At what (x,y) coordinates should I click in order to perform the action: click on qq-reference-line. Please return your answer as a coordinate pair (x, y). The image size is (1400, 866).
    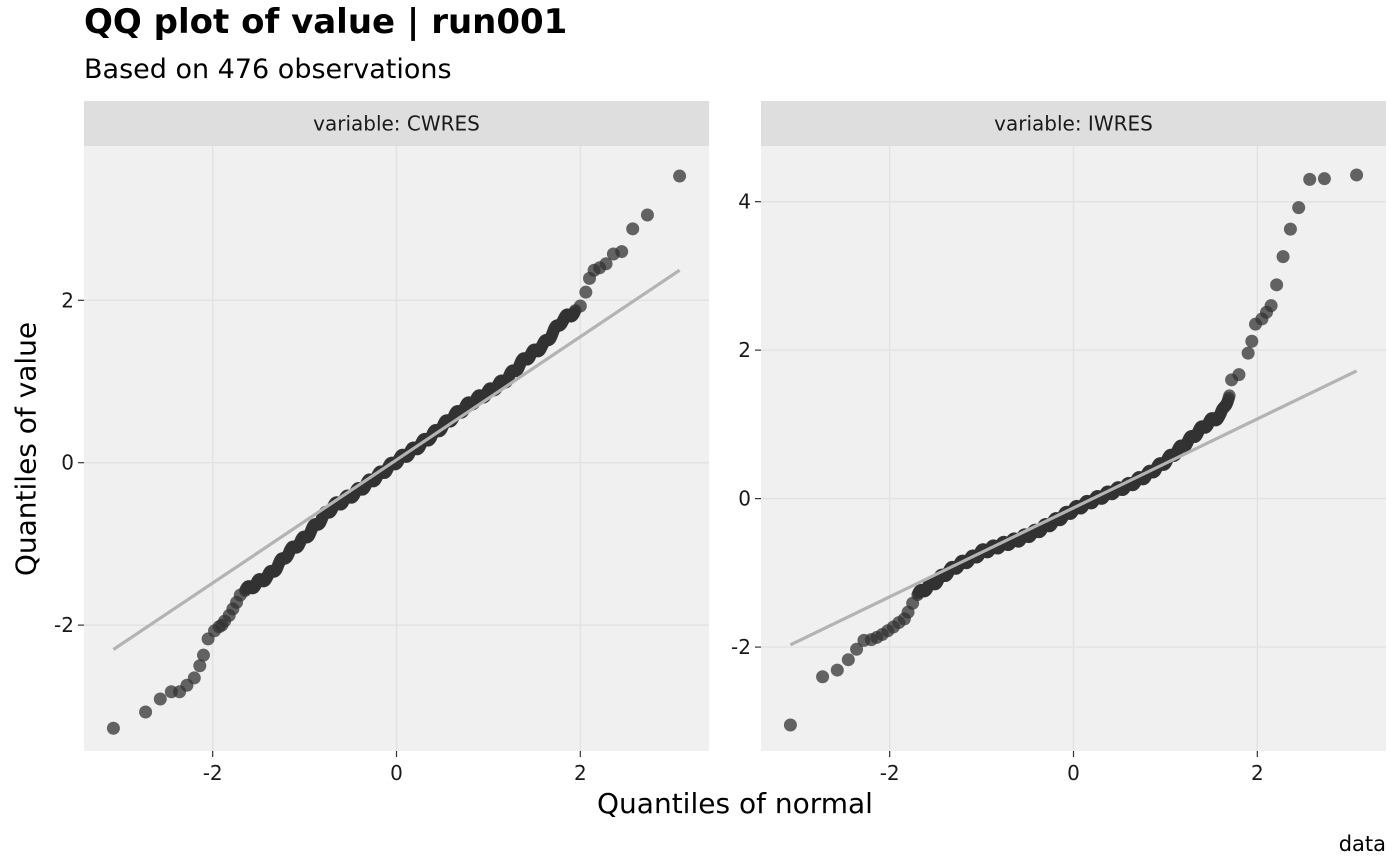
    Looking at the image, I should click on (1073, 508).